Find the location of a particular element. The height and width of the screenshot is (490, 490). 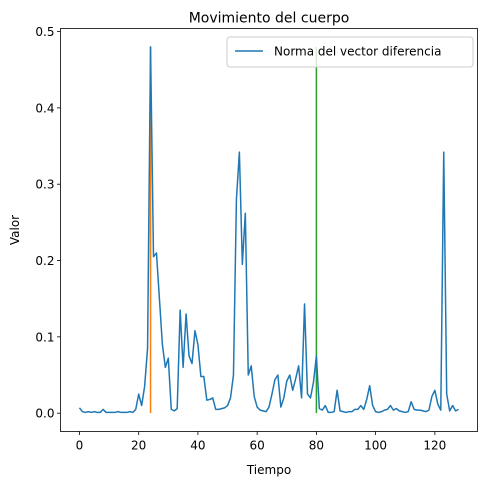

y-tick-label: 0.0 is located at coordinates (44, 414).